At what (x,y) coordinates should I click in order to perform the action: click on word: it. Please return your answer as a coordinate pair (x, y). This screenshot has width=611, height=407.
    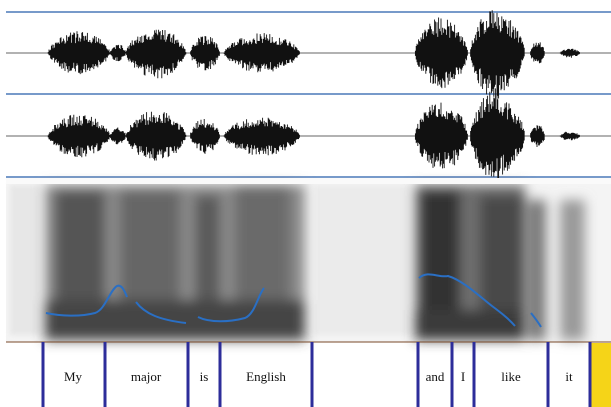
    Looking at the image, I should click on (569, 376).